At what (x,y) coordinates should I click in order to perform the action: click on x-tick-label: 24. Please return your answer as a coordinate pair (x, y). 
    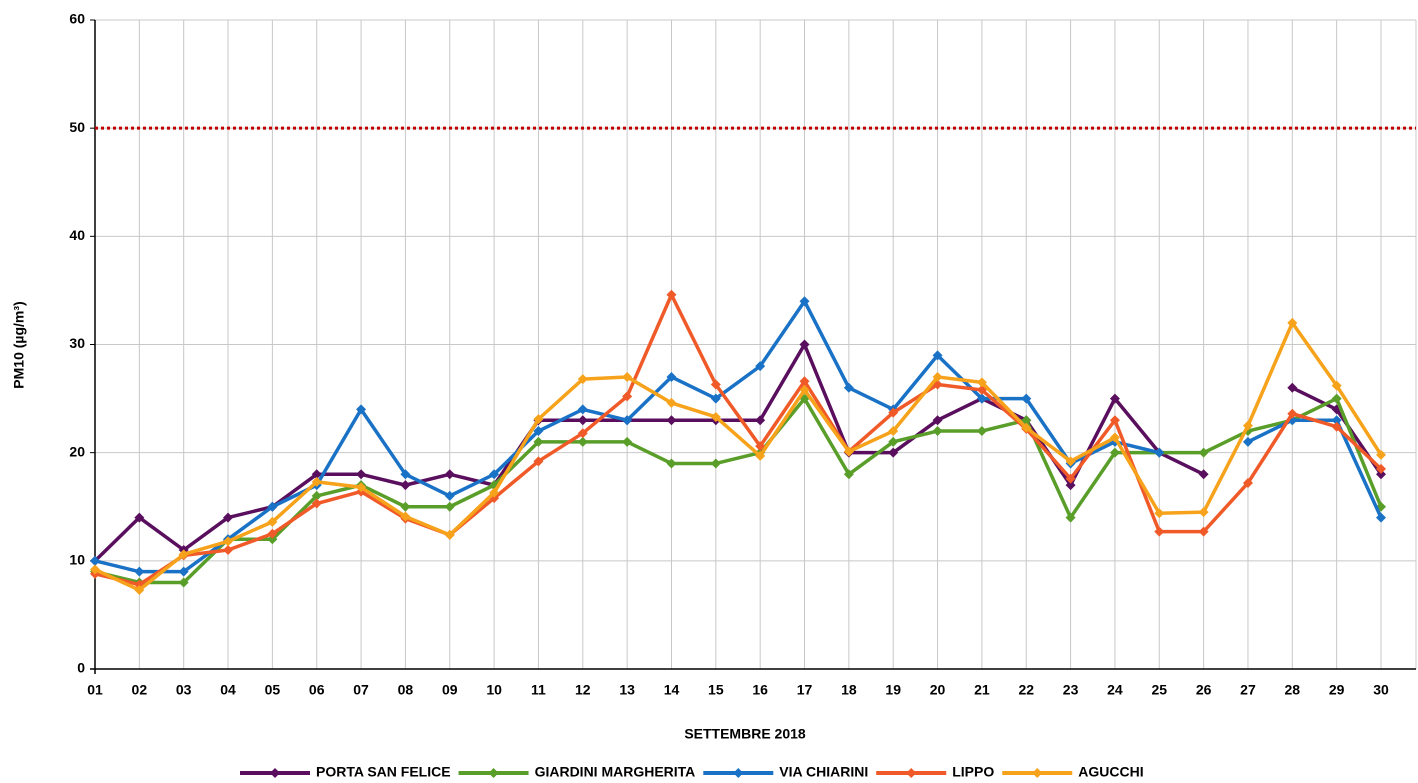
    Looking at the image, I should click on (1115, 690).